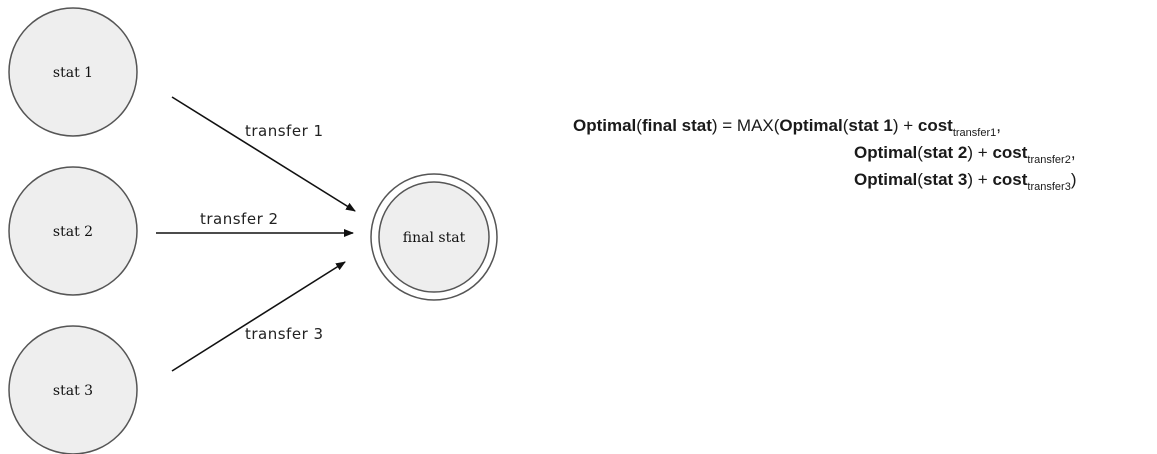 The width and height of the screenshot is (1157, 454). Describe the element at coordinates (945, 152) in the screenshot. I see `formula-row2-arg: stat 2` at that location.